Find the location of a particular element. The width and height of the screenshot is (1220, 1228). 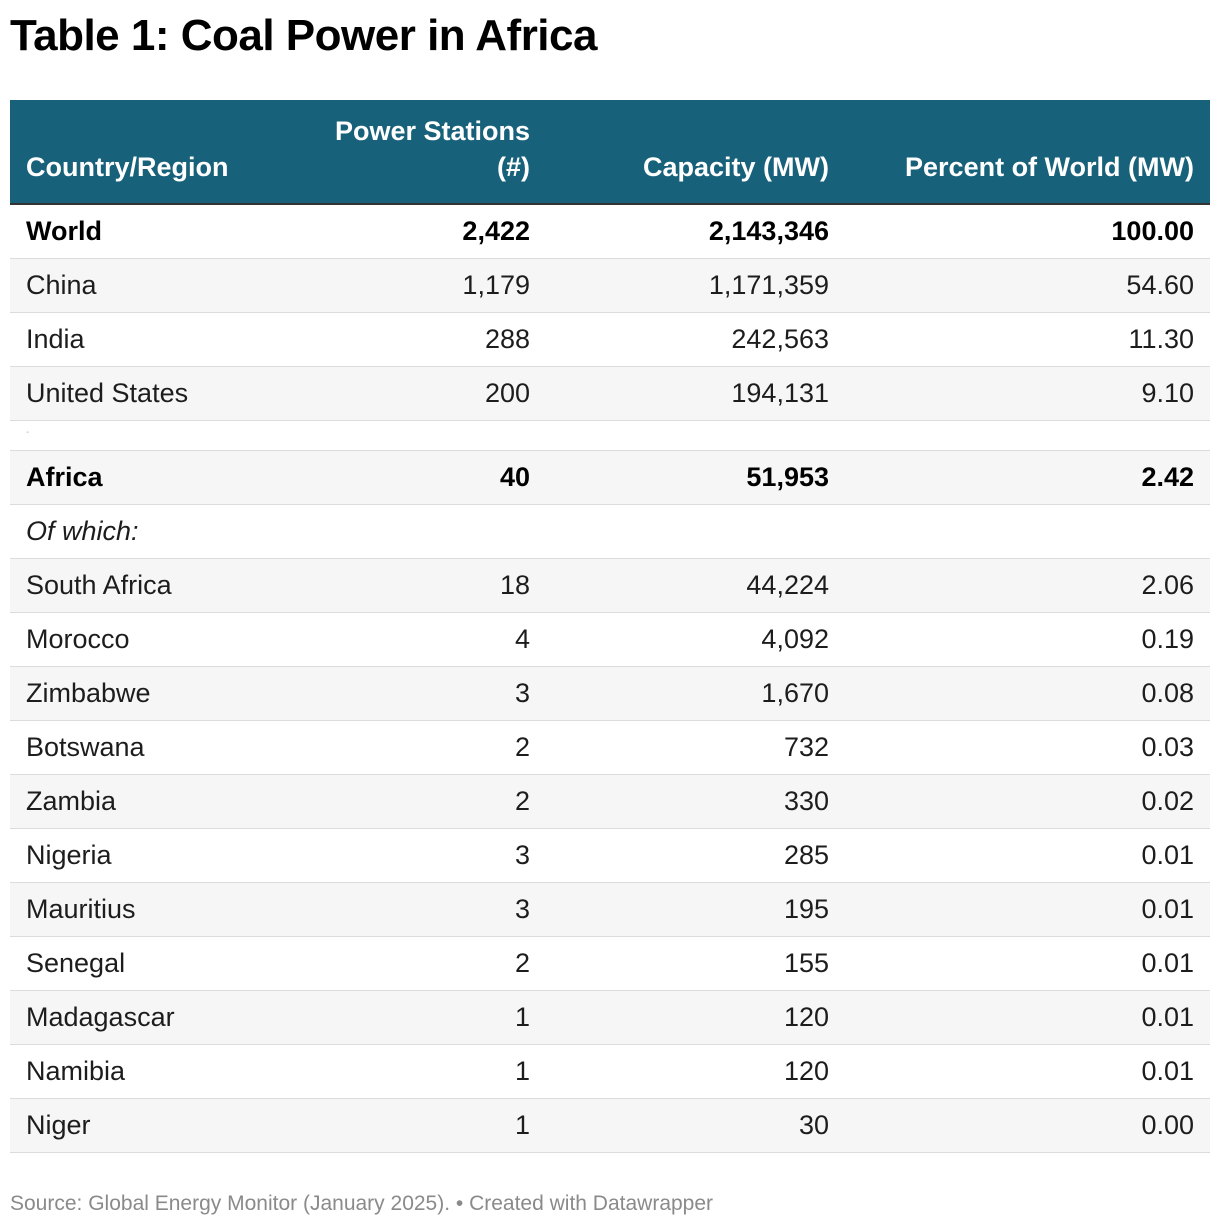

cell-power-stations: 200 is located at coordinates (418, 393).